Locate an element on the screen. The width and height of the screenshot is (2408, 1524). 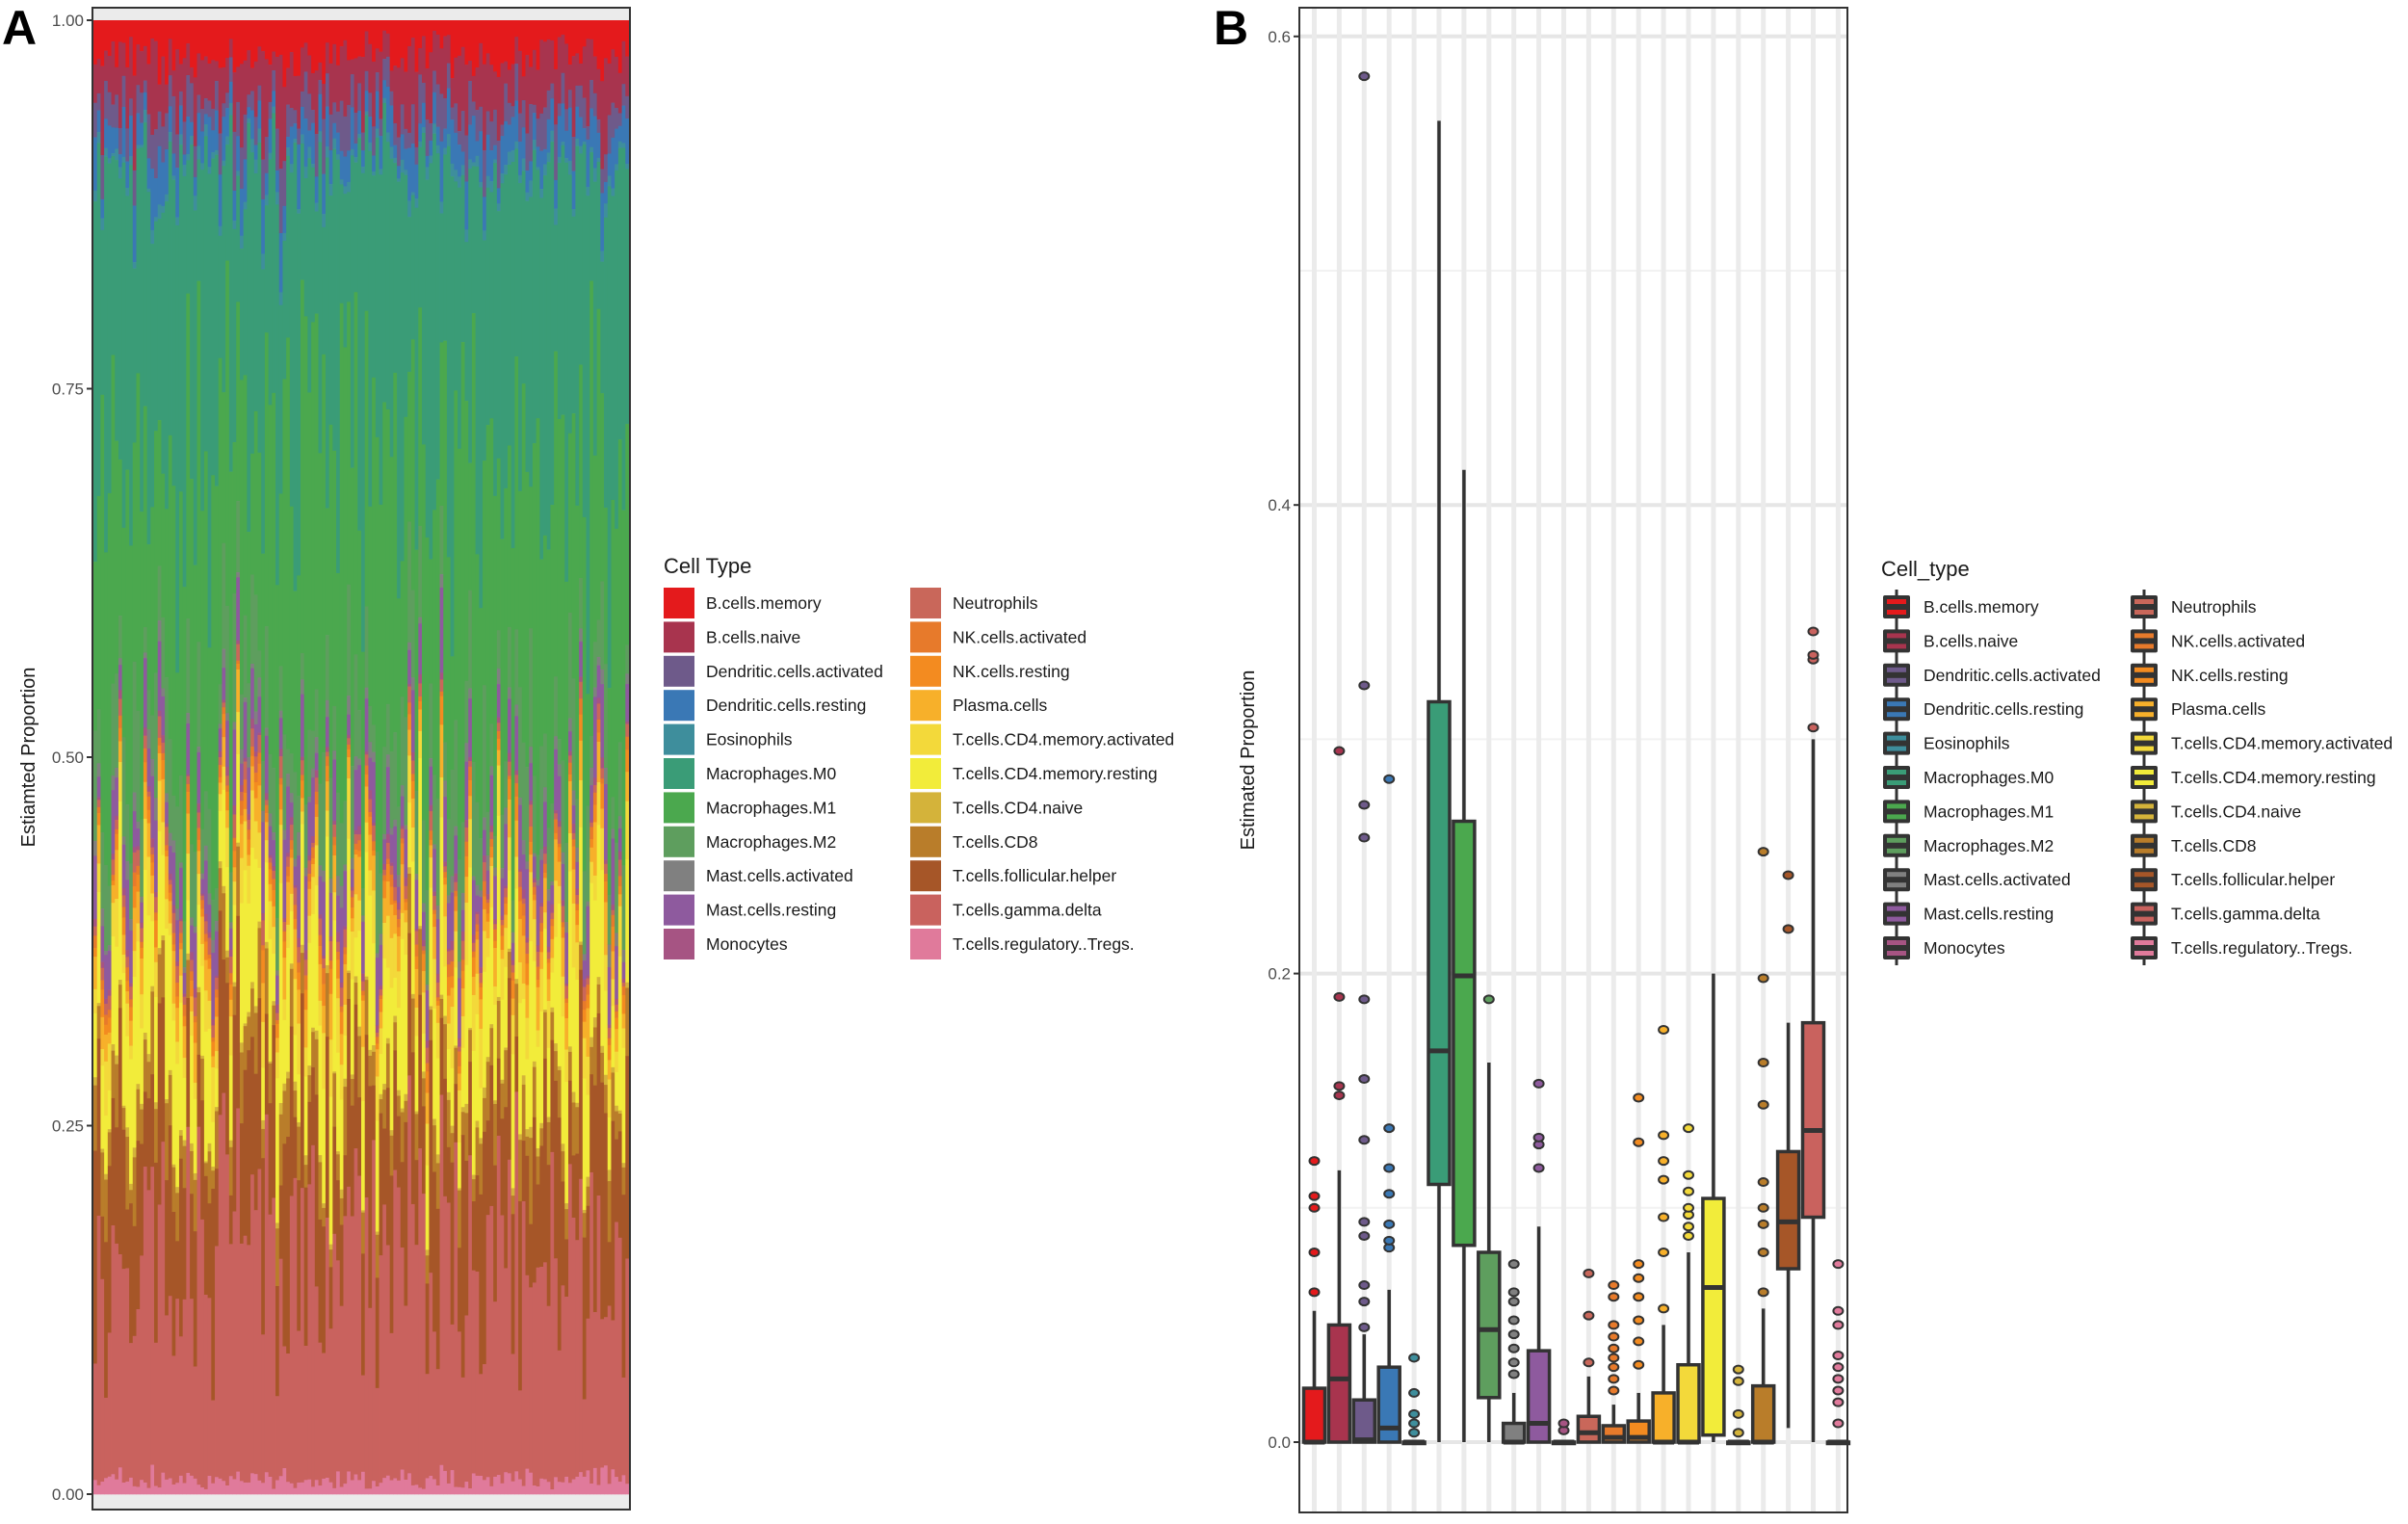
legend-label: Dendritic.cells.activated is located at coordinates (794, 671).